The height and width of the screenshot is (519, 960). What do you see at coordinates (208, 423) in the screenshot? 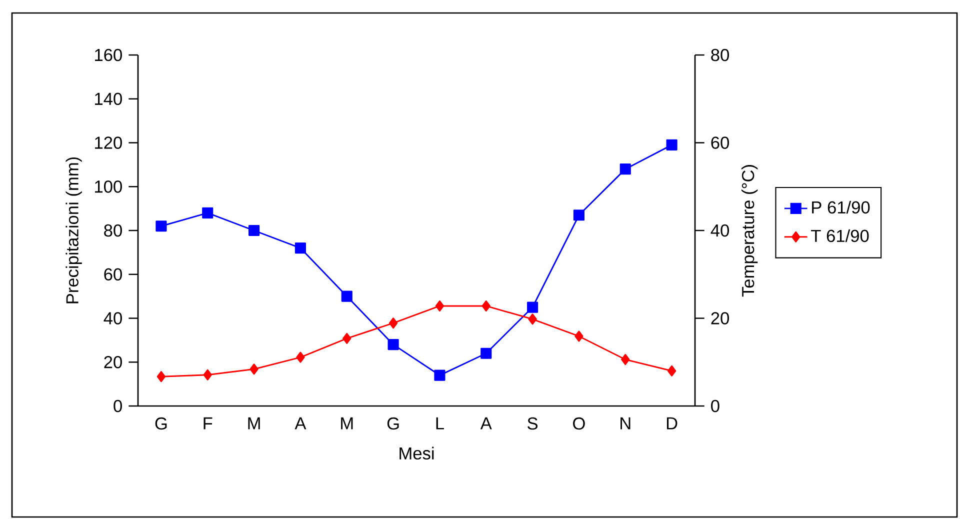
I see `x-tick-label: F` at bounding box center [208, 423].